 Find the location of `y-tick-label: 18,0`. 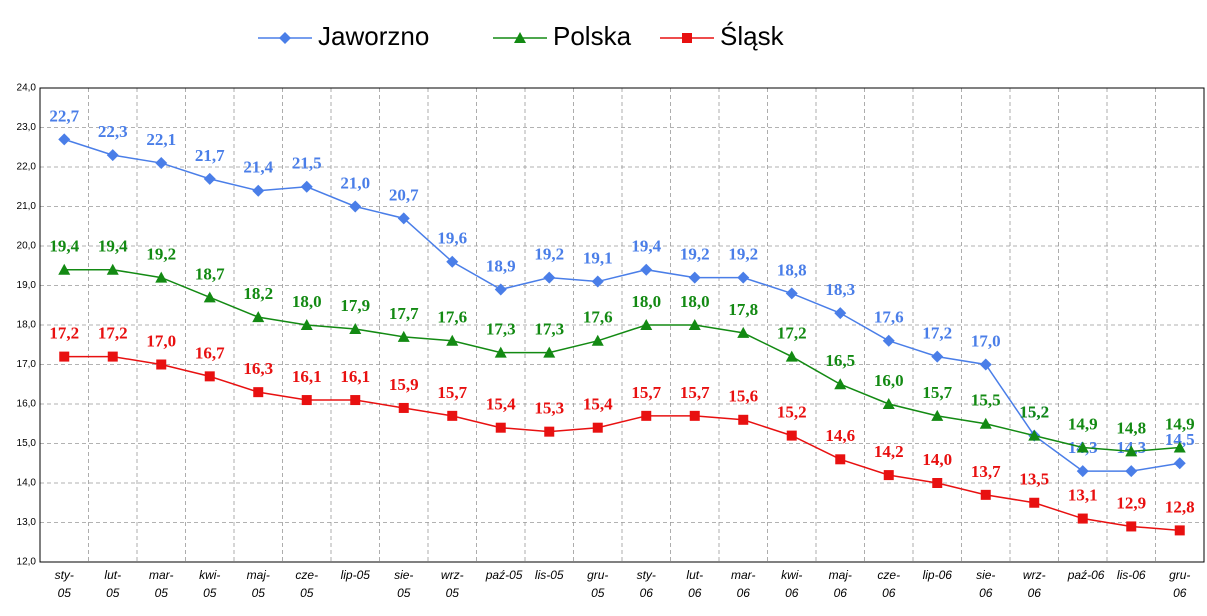

y-tick-label: 18,0 is located at coordinates (27, 325).